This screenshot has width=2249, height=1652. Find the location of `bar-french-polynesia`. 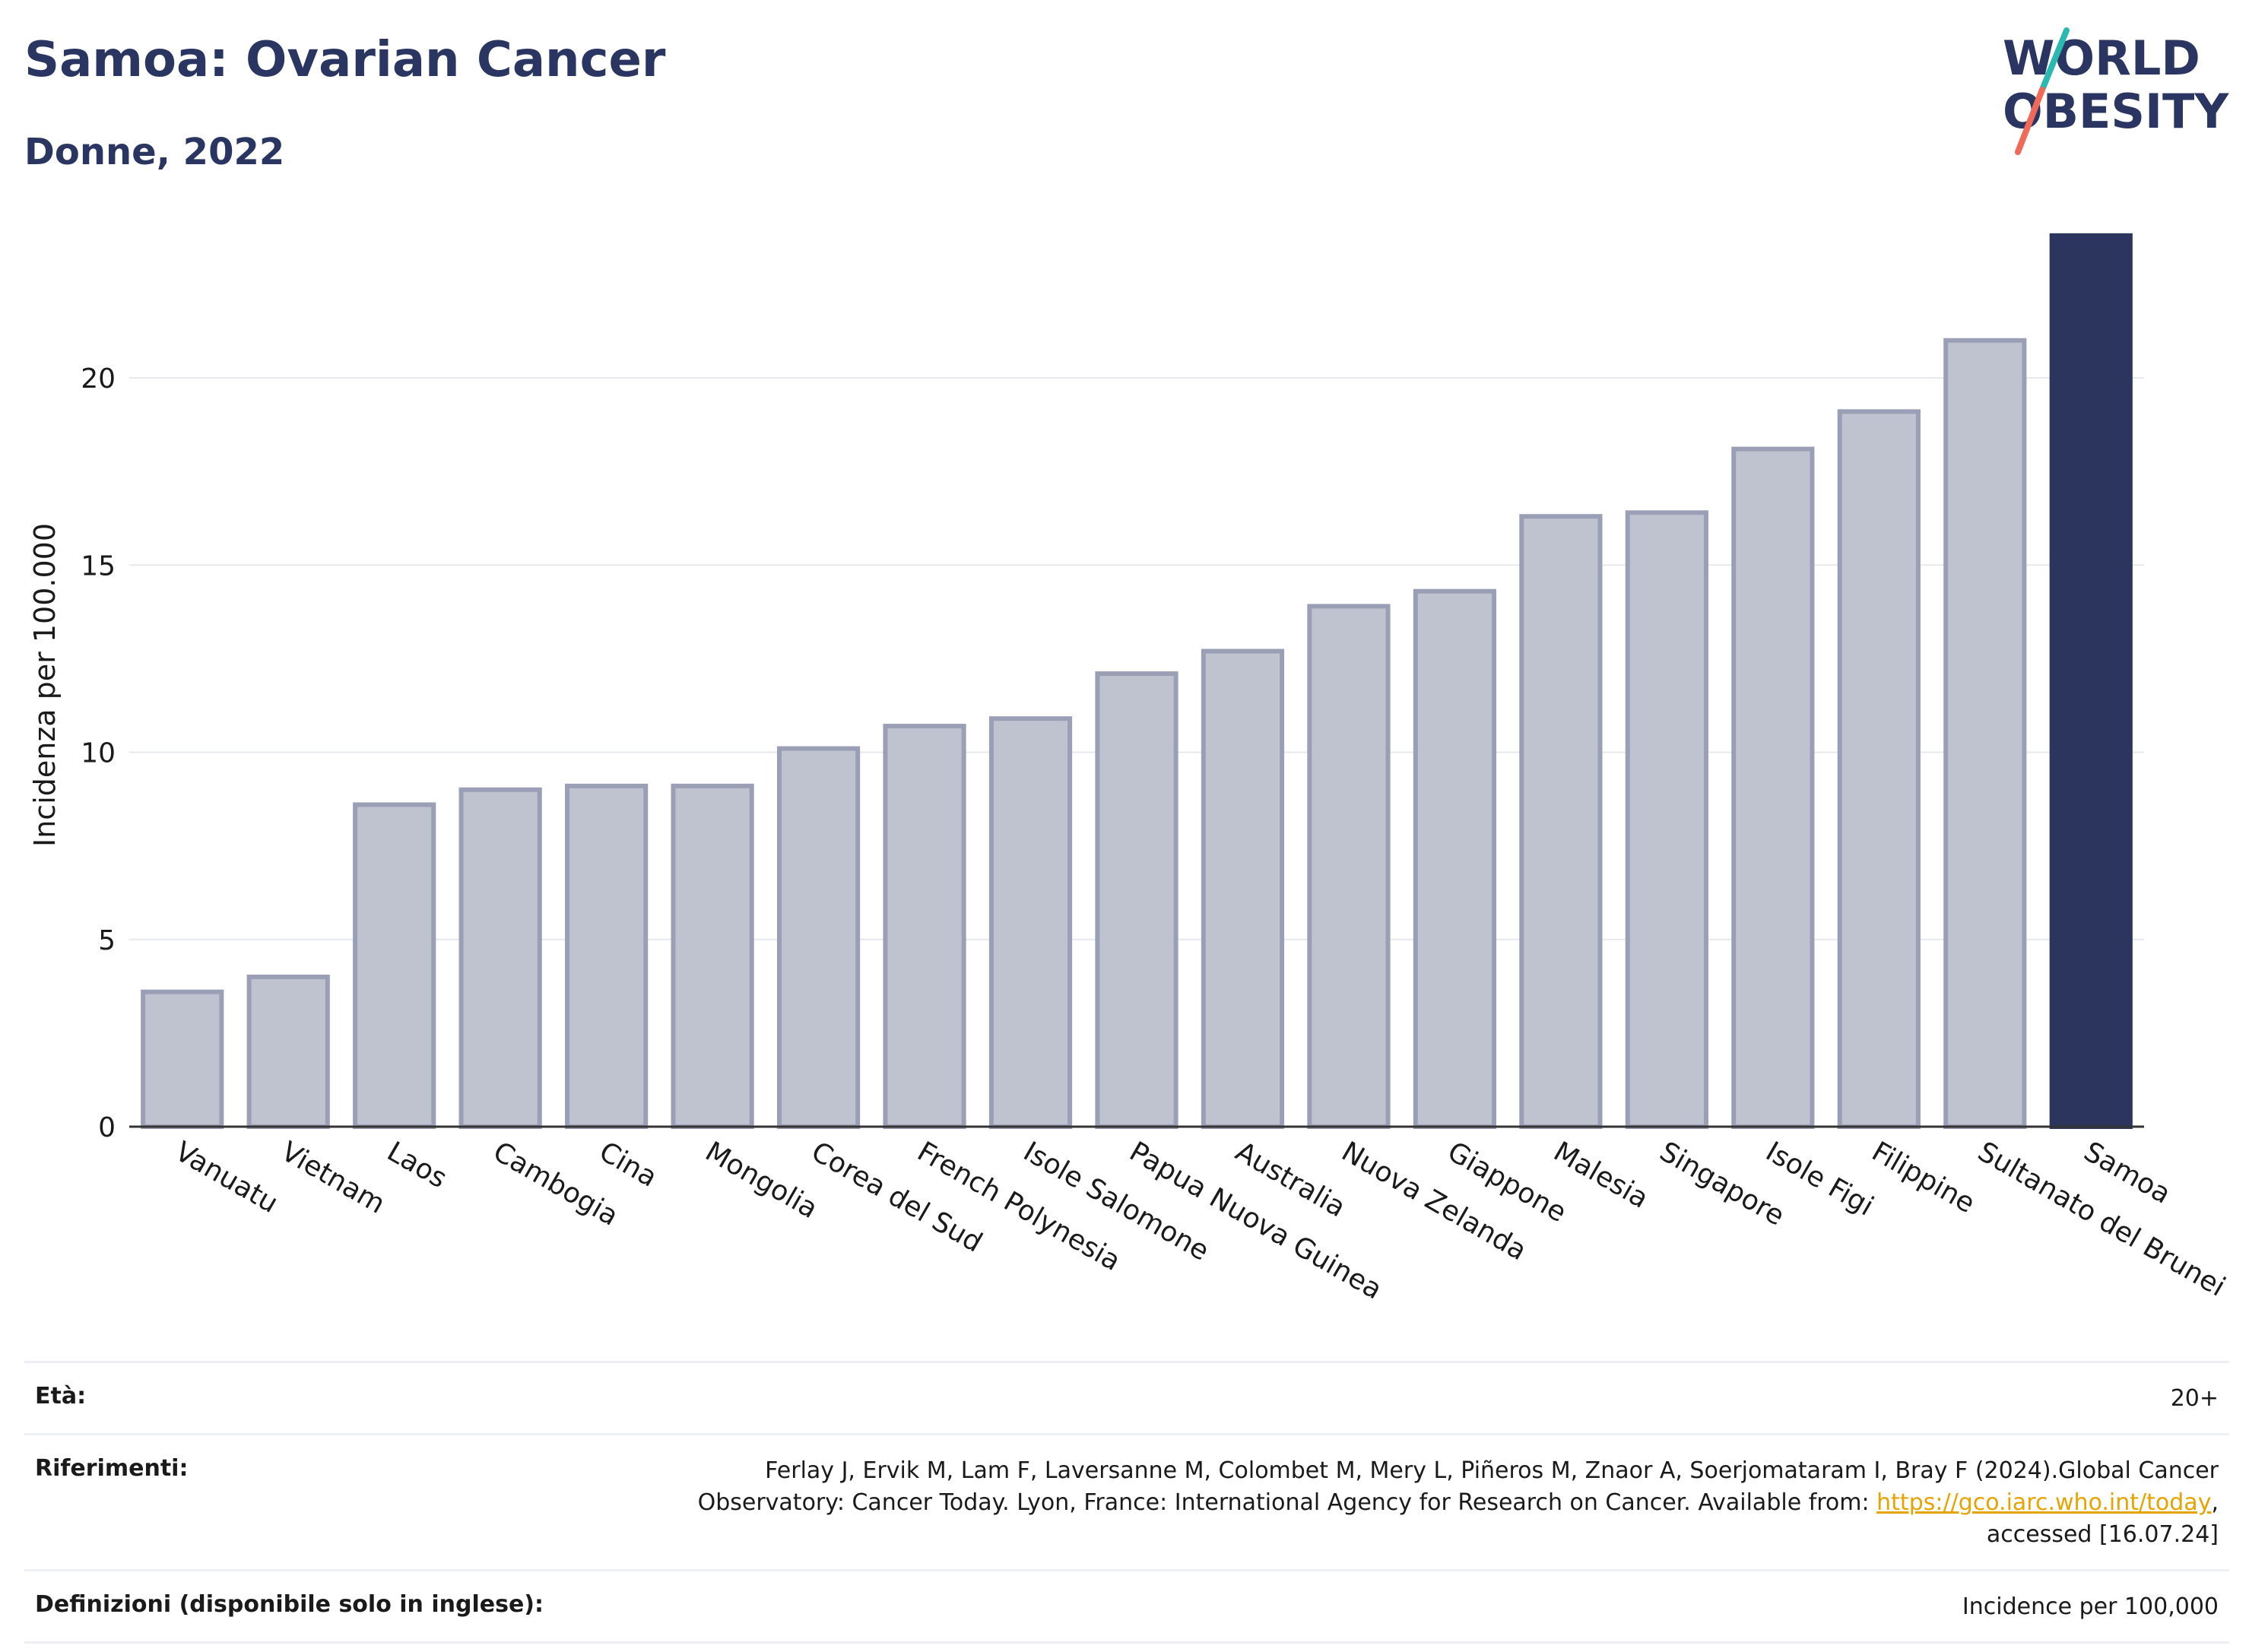

bar-french-polynesia is located at coordinates (924, 926).